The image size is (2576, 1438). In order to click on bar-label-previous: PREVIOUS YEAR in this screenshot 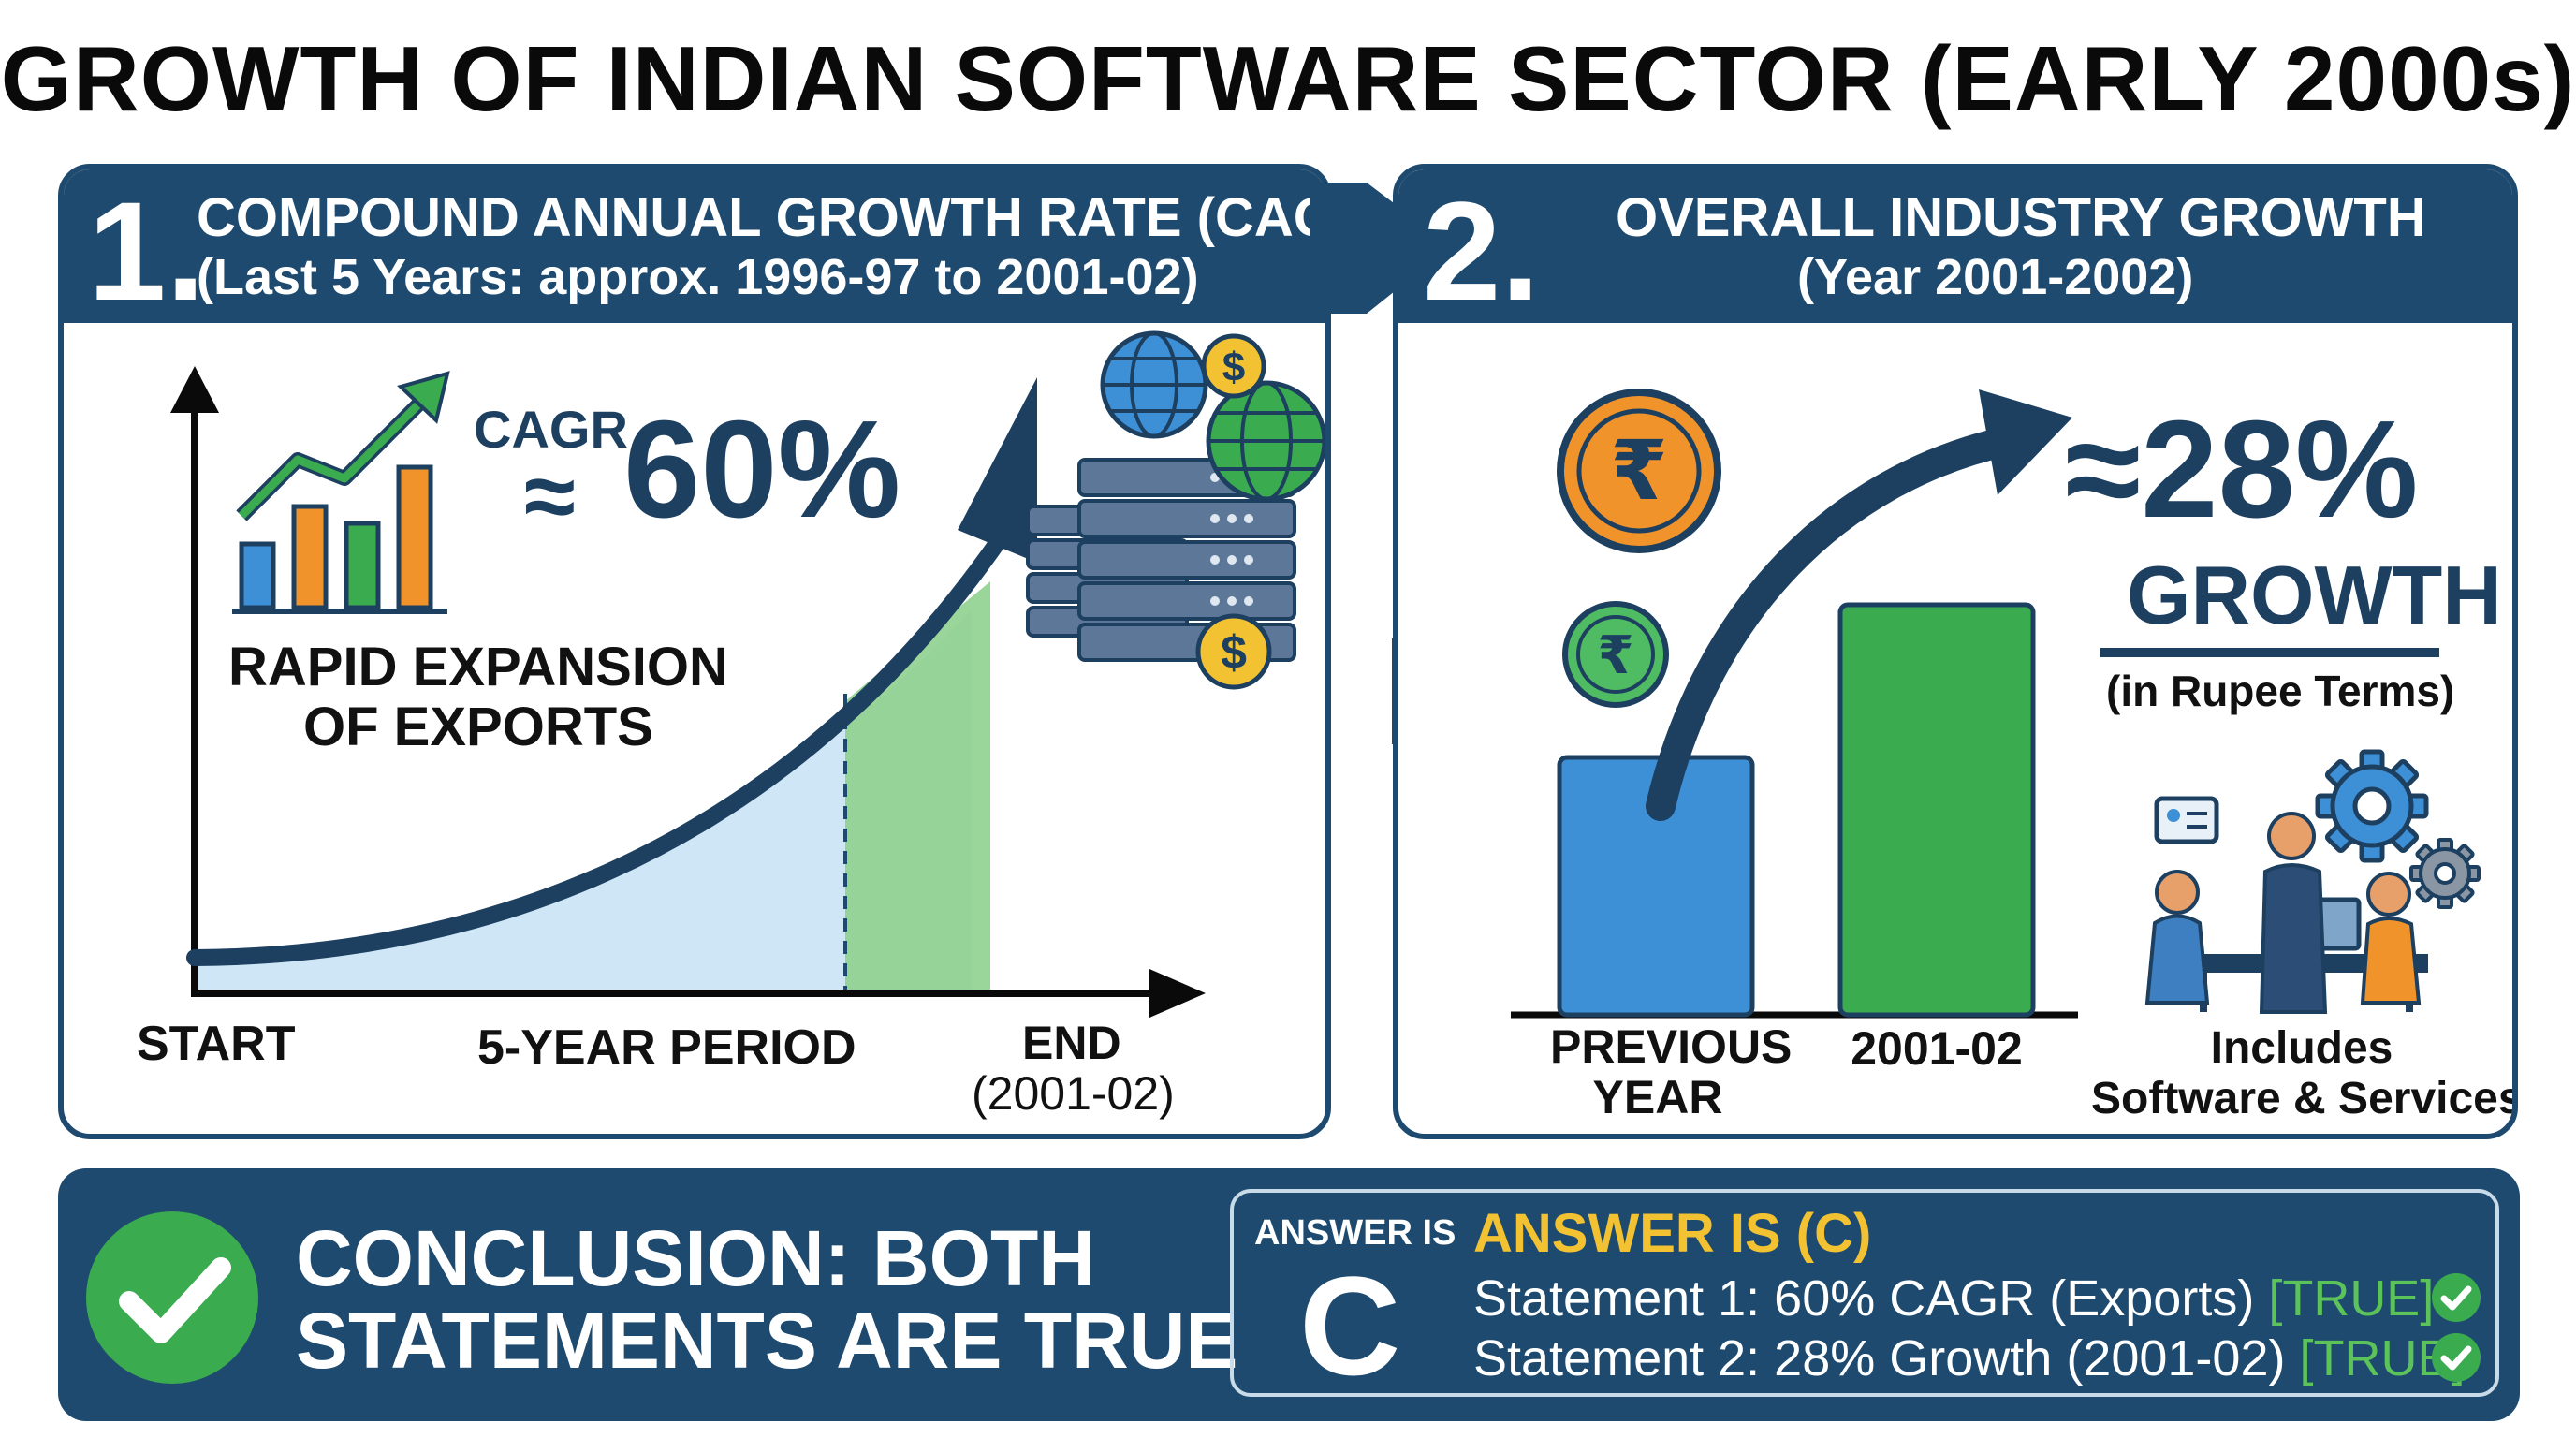, I will do `click(1671, 1071)`.